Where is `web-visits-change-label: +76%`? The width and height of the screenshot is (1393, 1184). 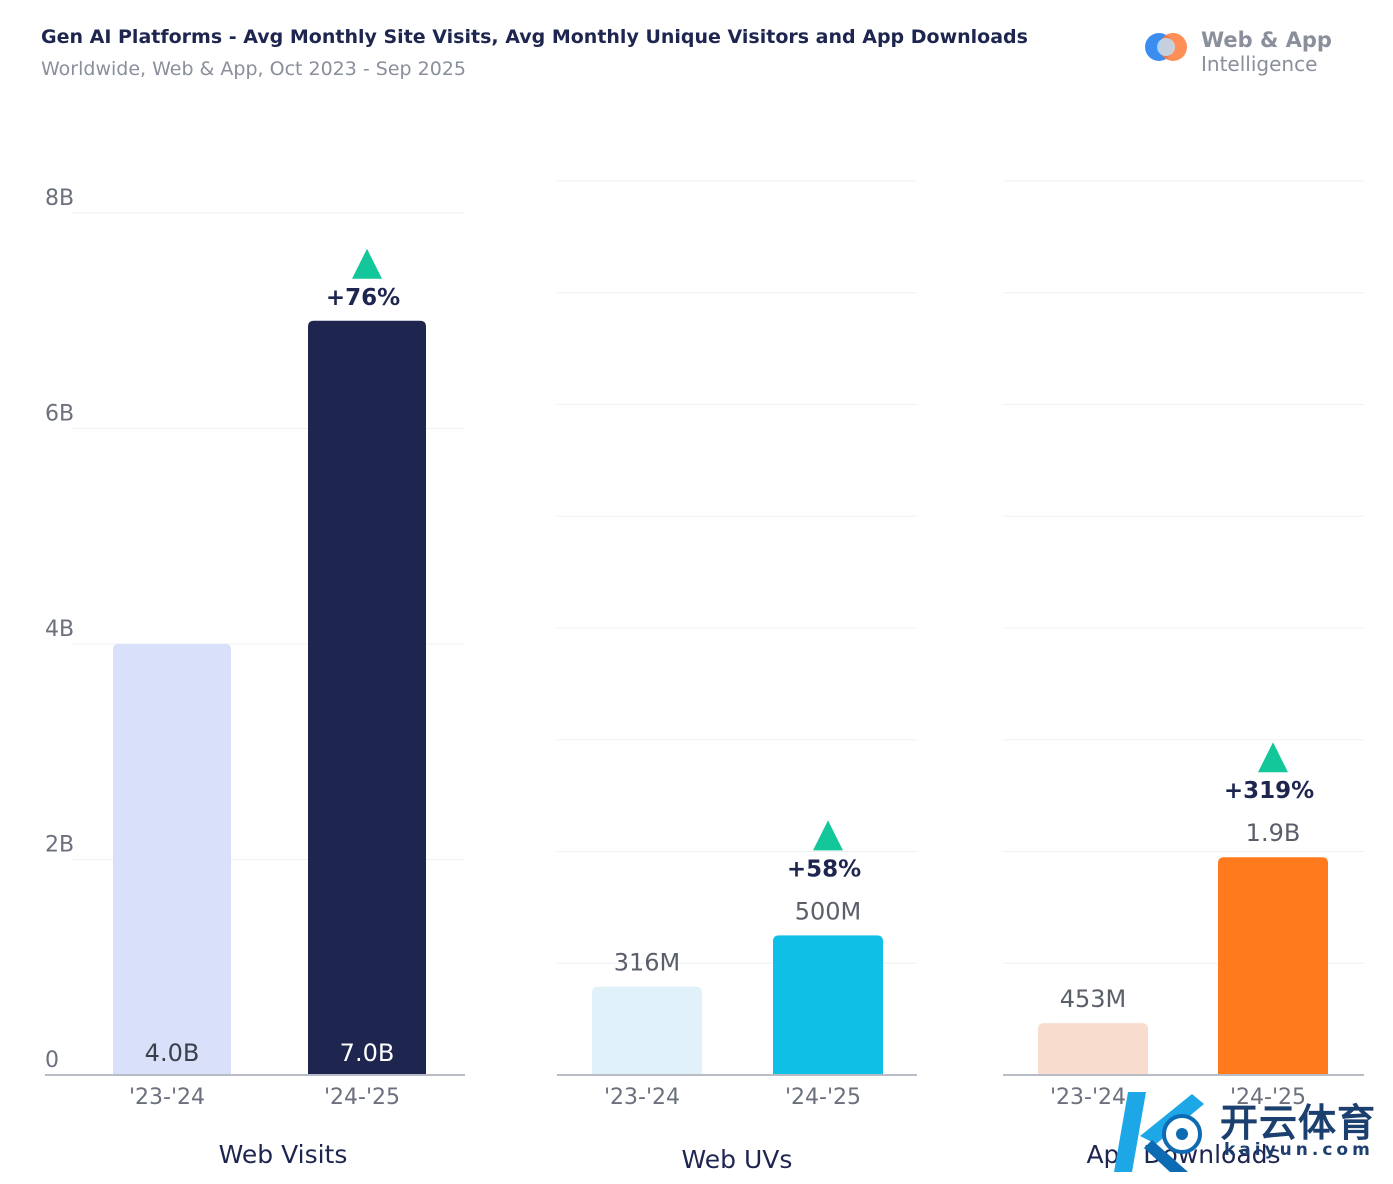 web-visits-change-label: +76% is located at coordinates (363, 298).